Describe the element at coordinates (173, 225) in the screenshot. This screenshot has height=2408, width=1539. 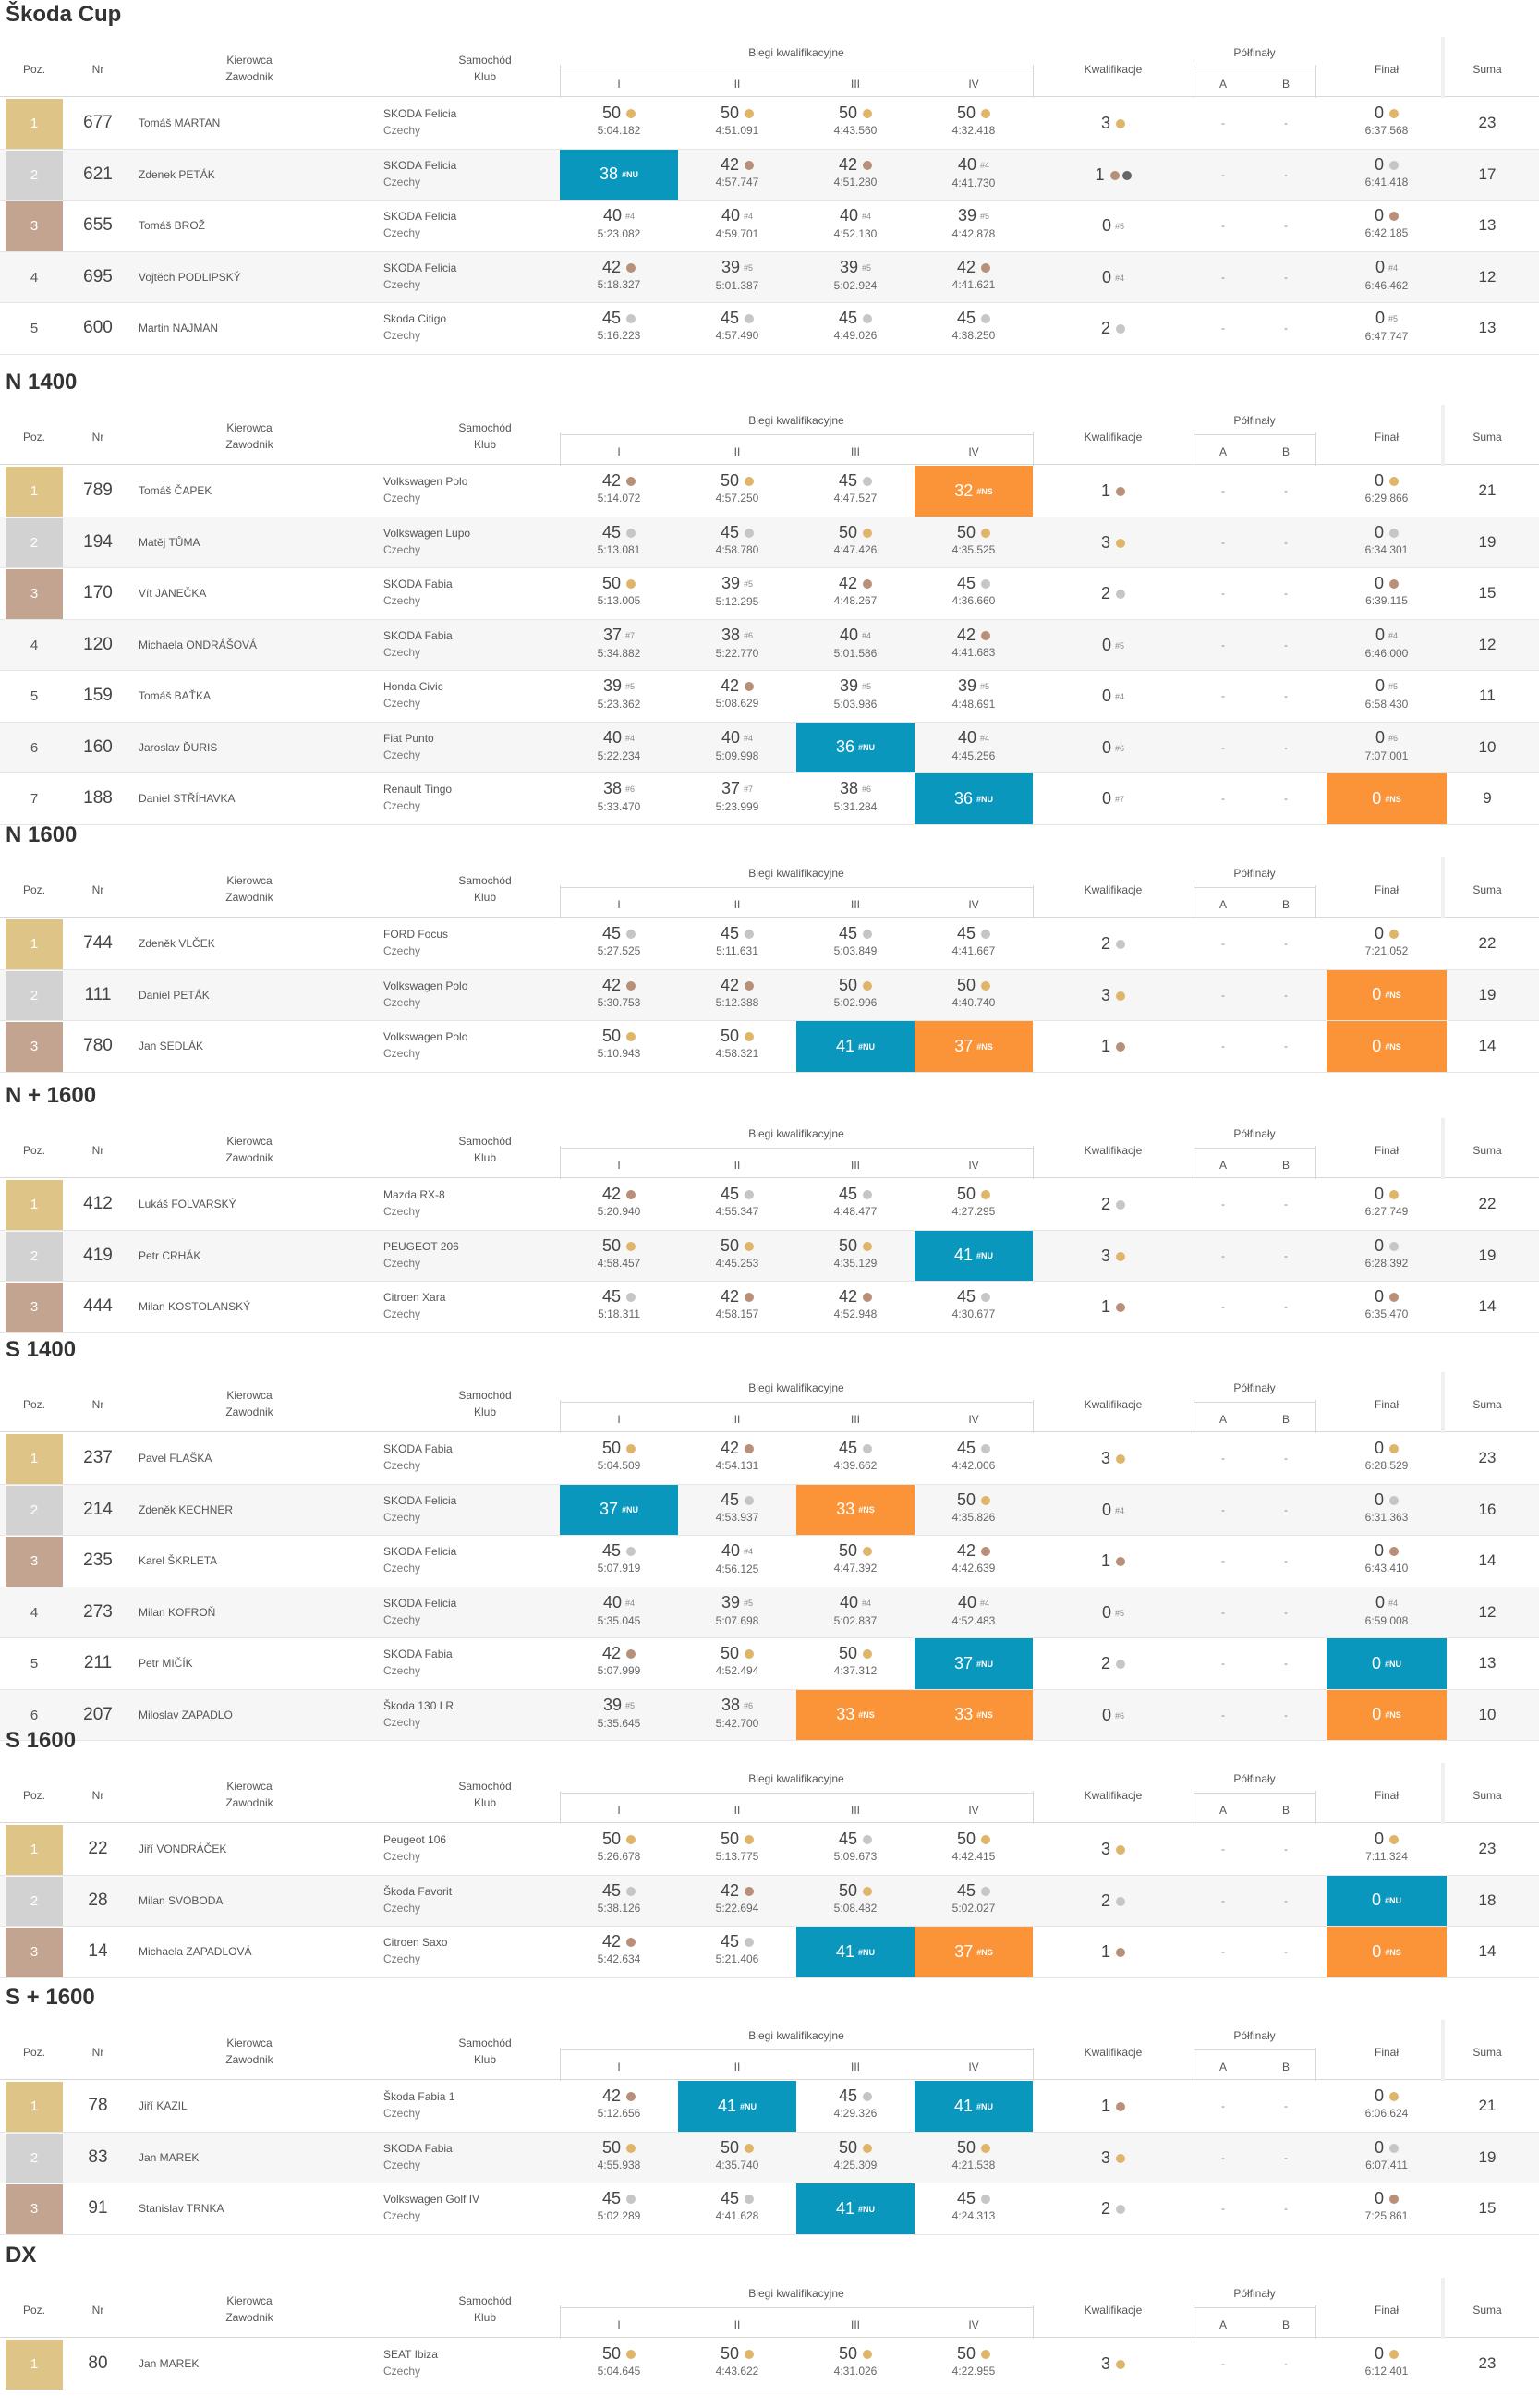
I see `driver-name: Tomáš BROŽ` at that location.